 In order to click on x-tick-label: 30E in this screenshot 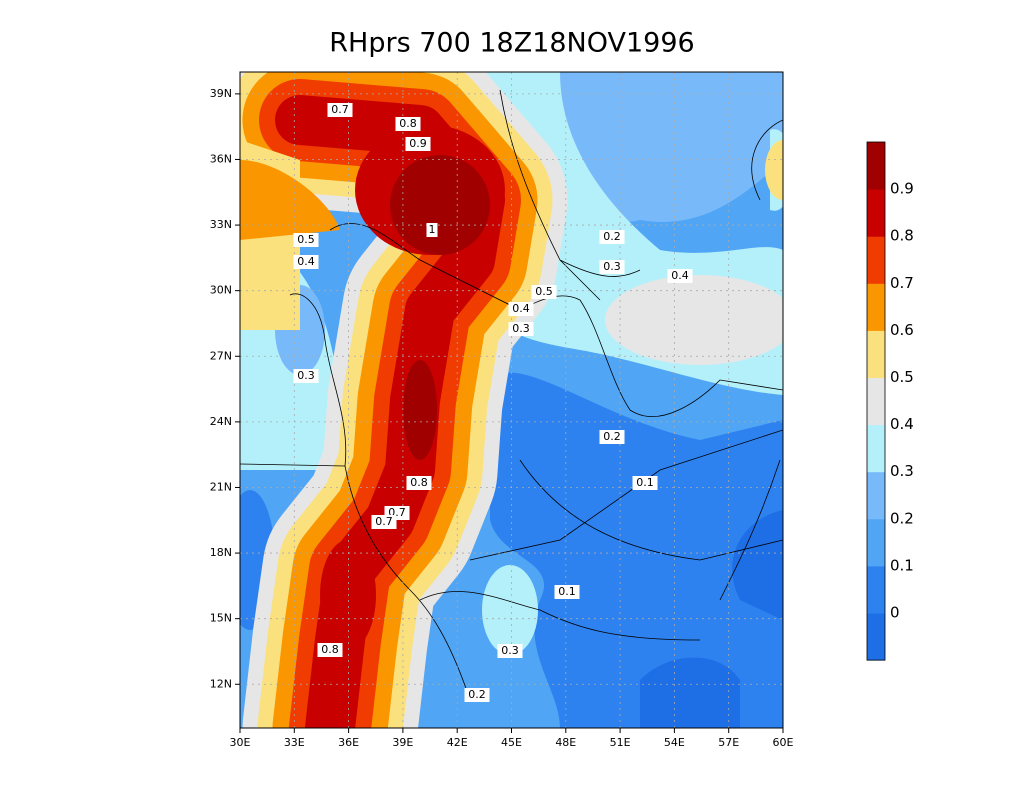, I will do `click(240, 742)`.